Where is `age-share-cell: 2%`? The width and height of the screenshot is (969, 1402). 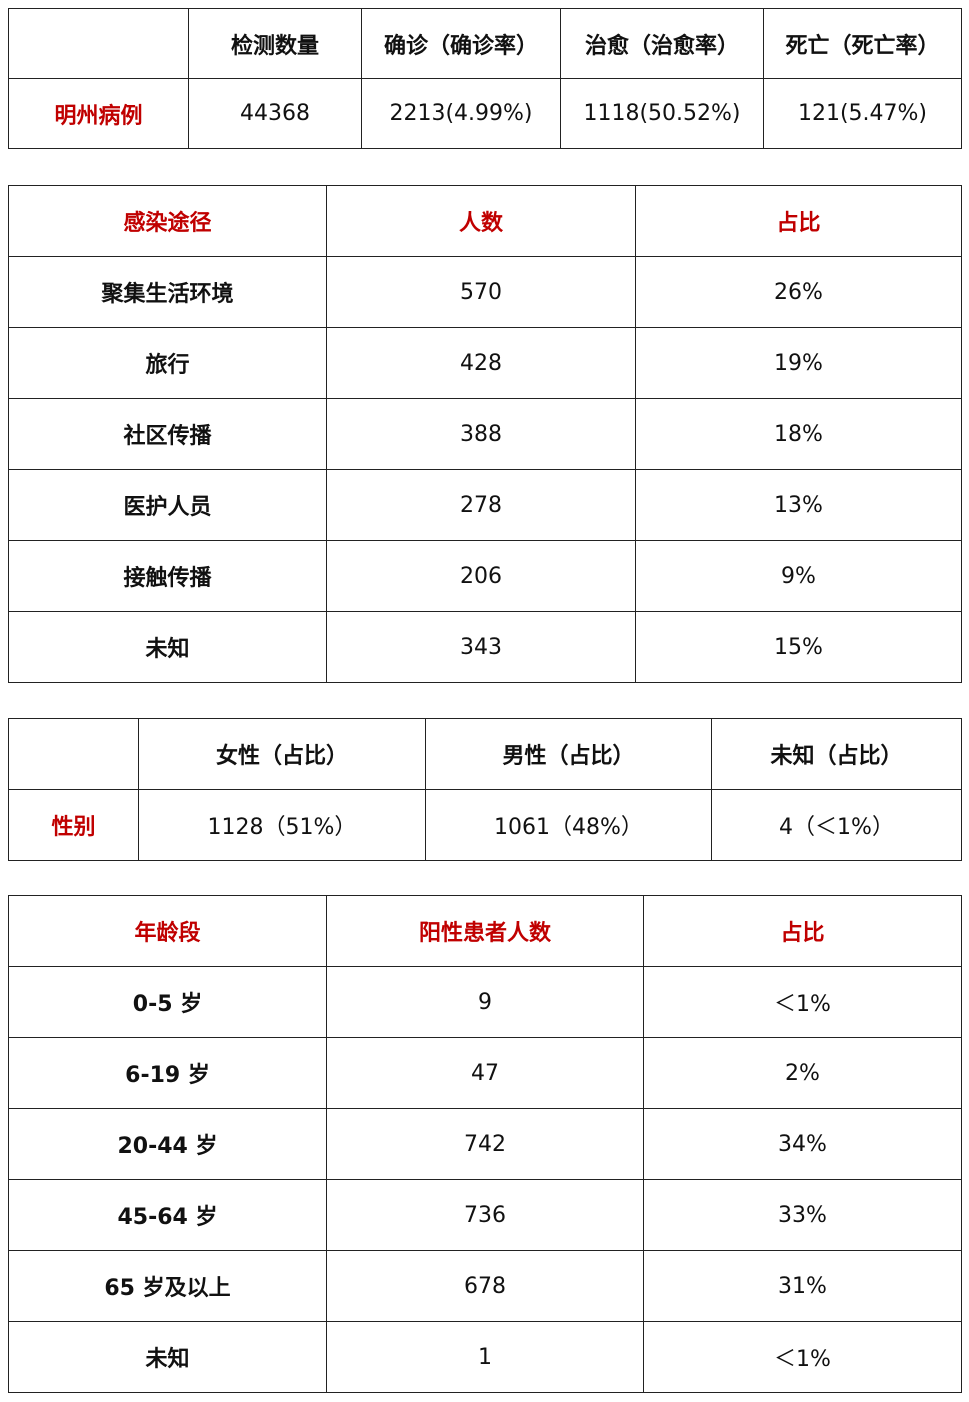 age-share-cell: 2% is located at coordinates (802, 1073).